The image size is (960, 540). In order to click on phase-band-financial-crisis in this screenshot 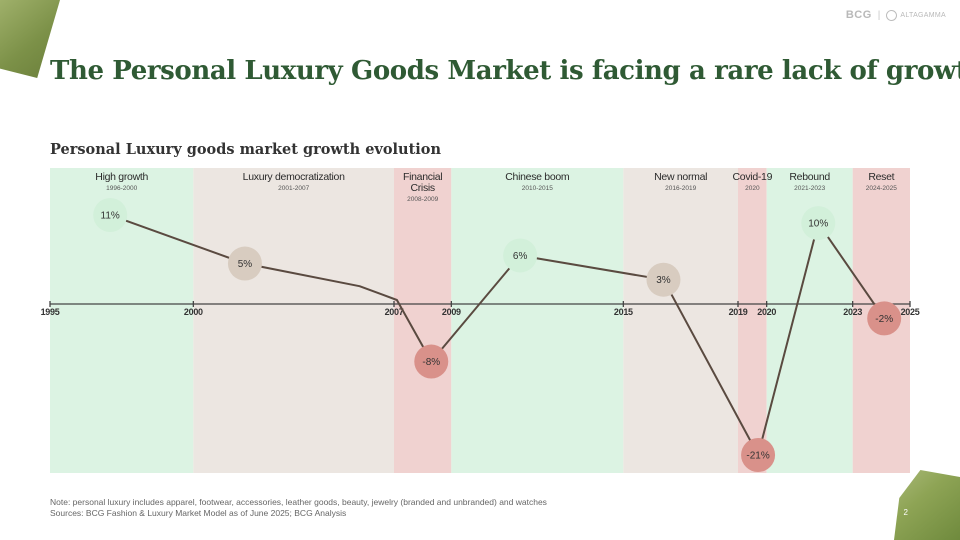, I will do `click(423, 320)`.